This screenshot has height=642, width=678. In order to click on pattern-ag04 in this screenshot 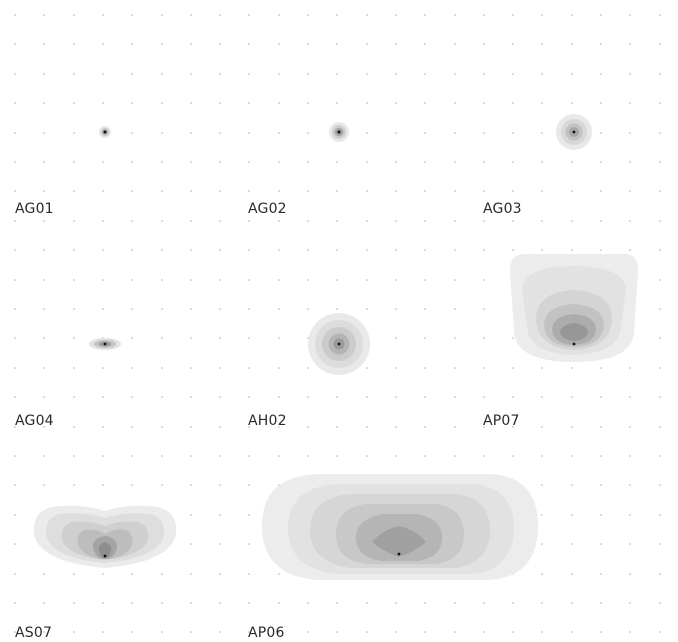, I will do `click(105, 344)`.